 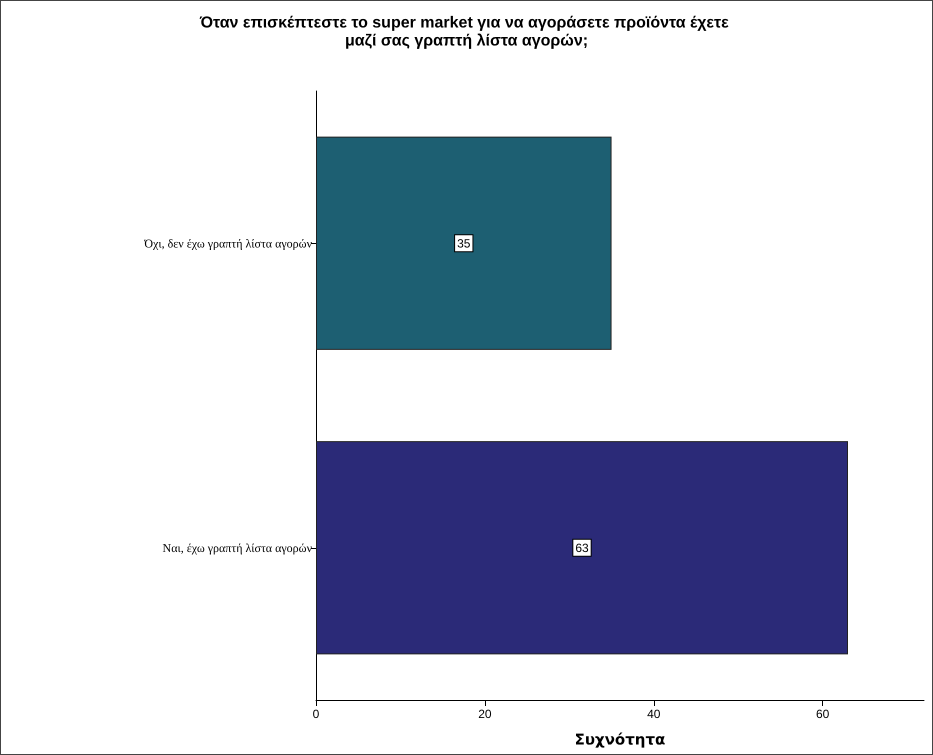 What do you see at coordinates (654, 714) in the screenshot?
I see `x-tick-label: 40` at bounding box center [654, 714].